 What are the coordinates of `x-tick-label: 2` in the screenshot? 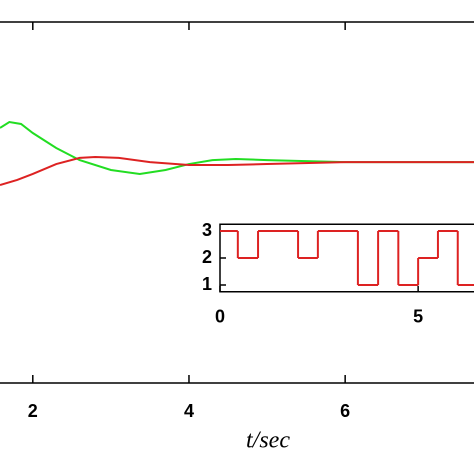 It's located at (33, 411).